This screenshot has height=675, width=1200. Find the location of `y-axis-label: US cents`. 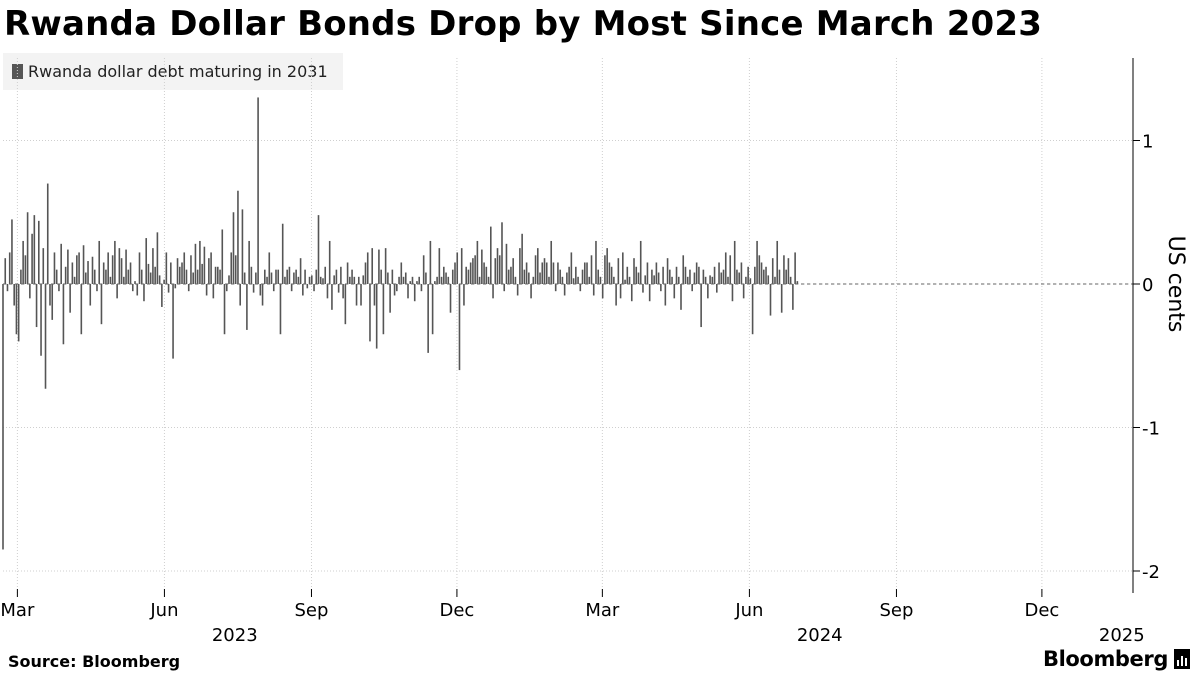

y-axis-label: US cents is located at coordinates (1175, 284).